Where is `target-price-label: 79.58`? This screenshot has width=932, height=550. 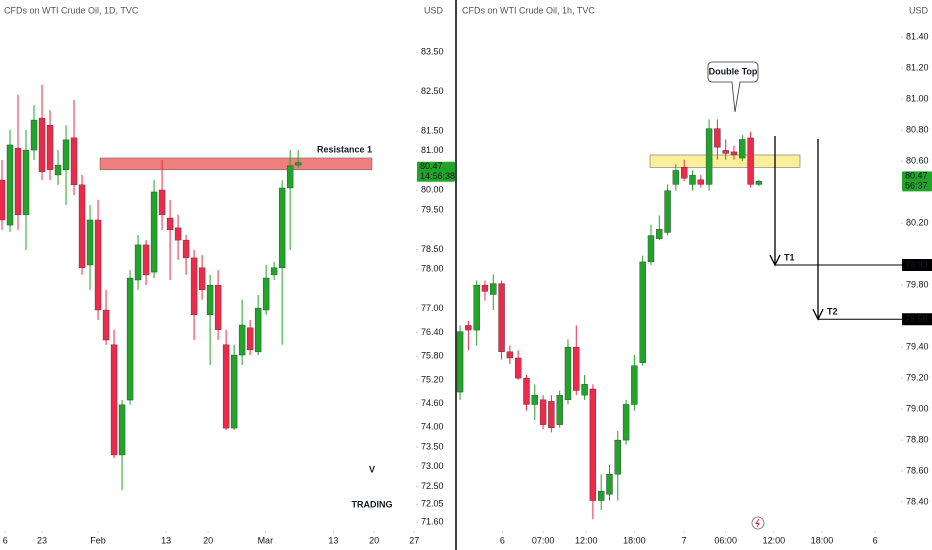
target-price-label: 79.58 is located at coordinates (916, 319).